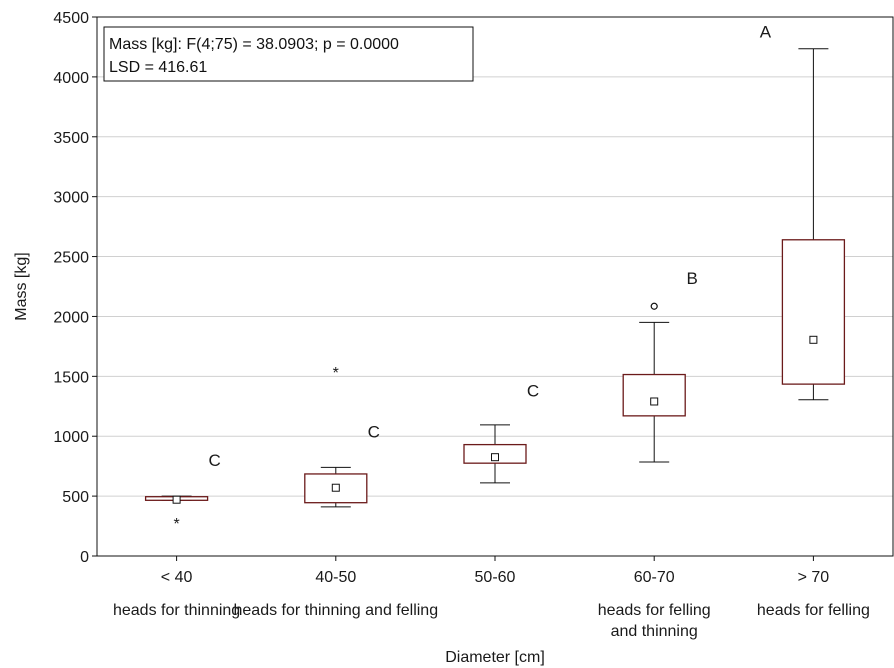 This screenshot has height=668, width=894. What do you see at coordinates (176, 610) in the screenshot?
I see `x-category-description: heads for thinning` at bounding box center [176, 610].